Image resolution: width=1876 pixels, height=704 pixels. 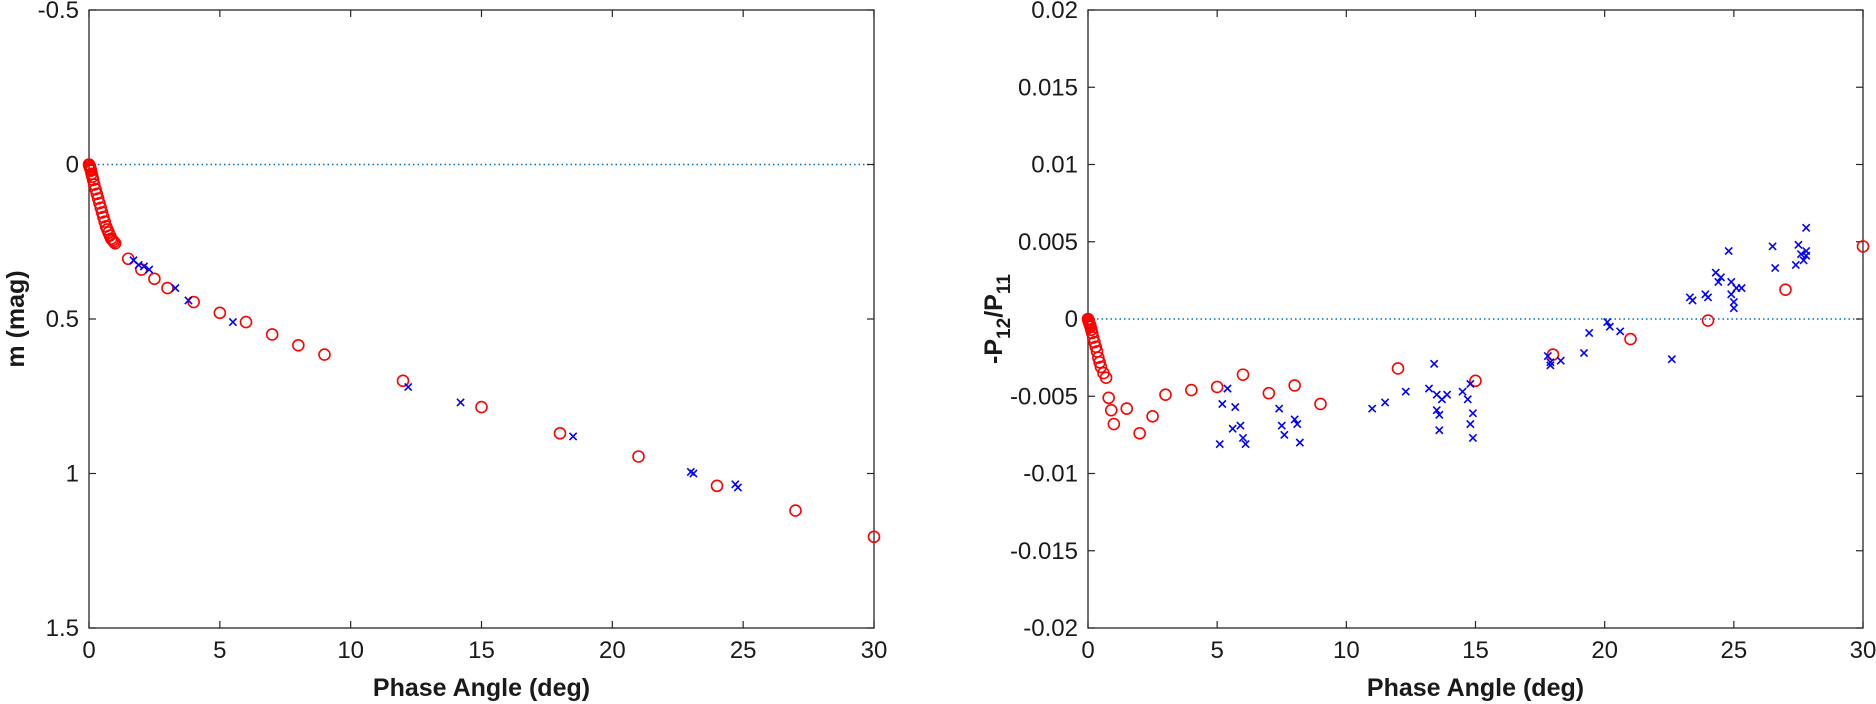 I want to click on y-axis-label: m (mag), so click(x=16, y=318).